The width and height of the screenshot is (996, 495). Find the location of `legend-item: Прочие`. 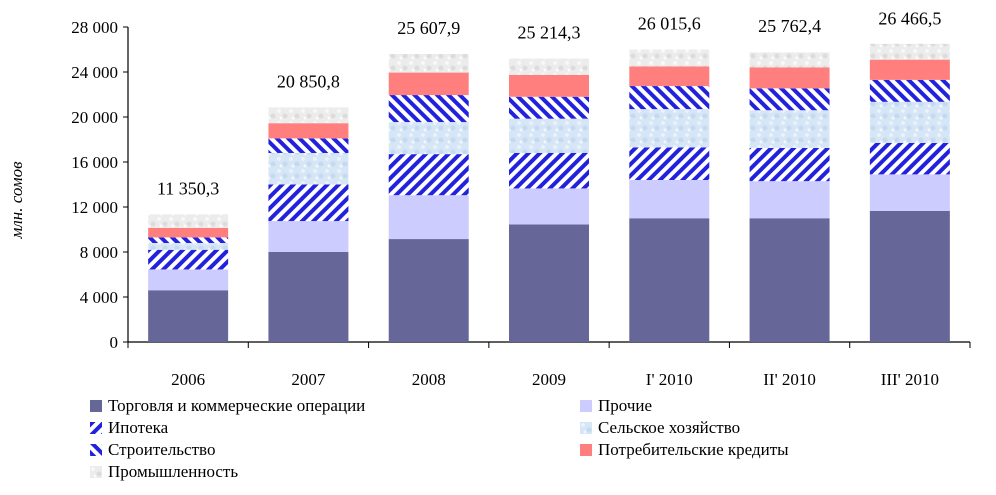

legend-item: Прочие is located at coordinates (616, 406).